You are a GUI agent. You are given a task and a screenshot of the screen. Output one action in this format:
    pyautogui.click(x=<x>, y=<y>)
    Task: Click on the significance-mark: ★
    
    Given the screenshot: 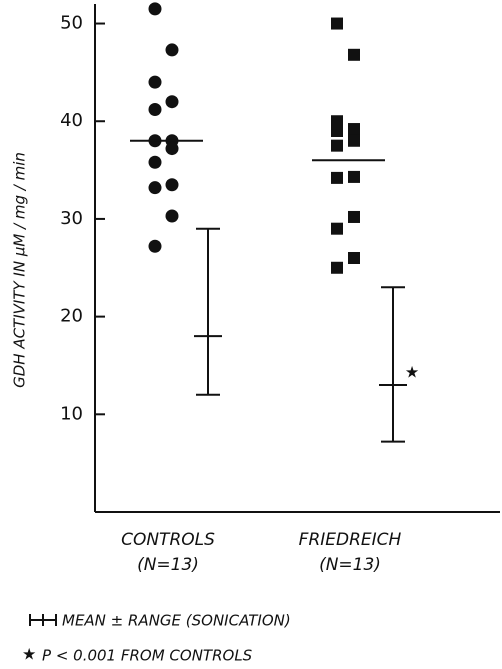 What is the action you would take?
    pyautogui.click(x=412, y=372)
    